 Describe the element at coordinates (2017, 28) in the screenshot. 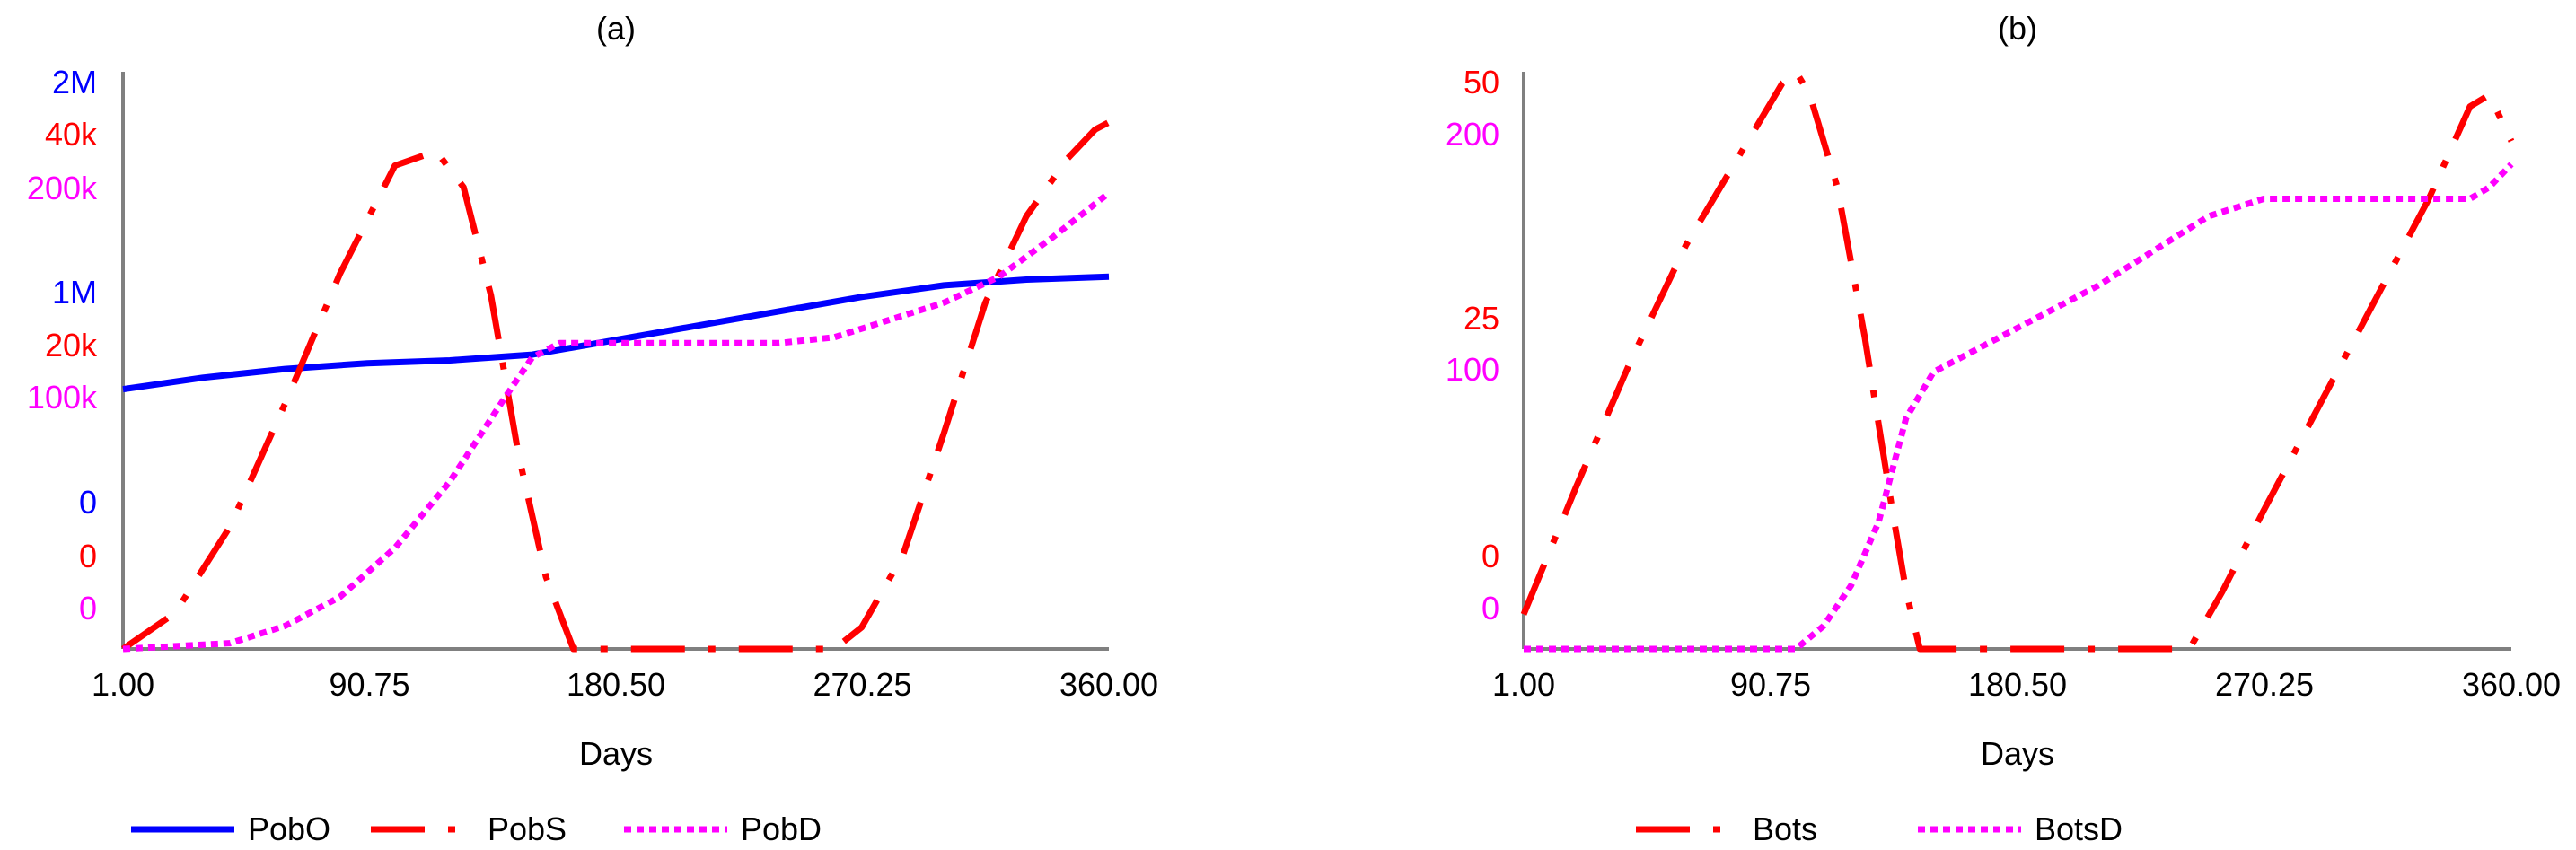

I see `panel-b-title: (b)` at that location.